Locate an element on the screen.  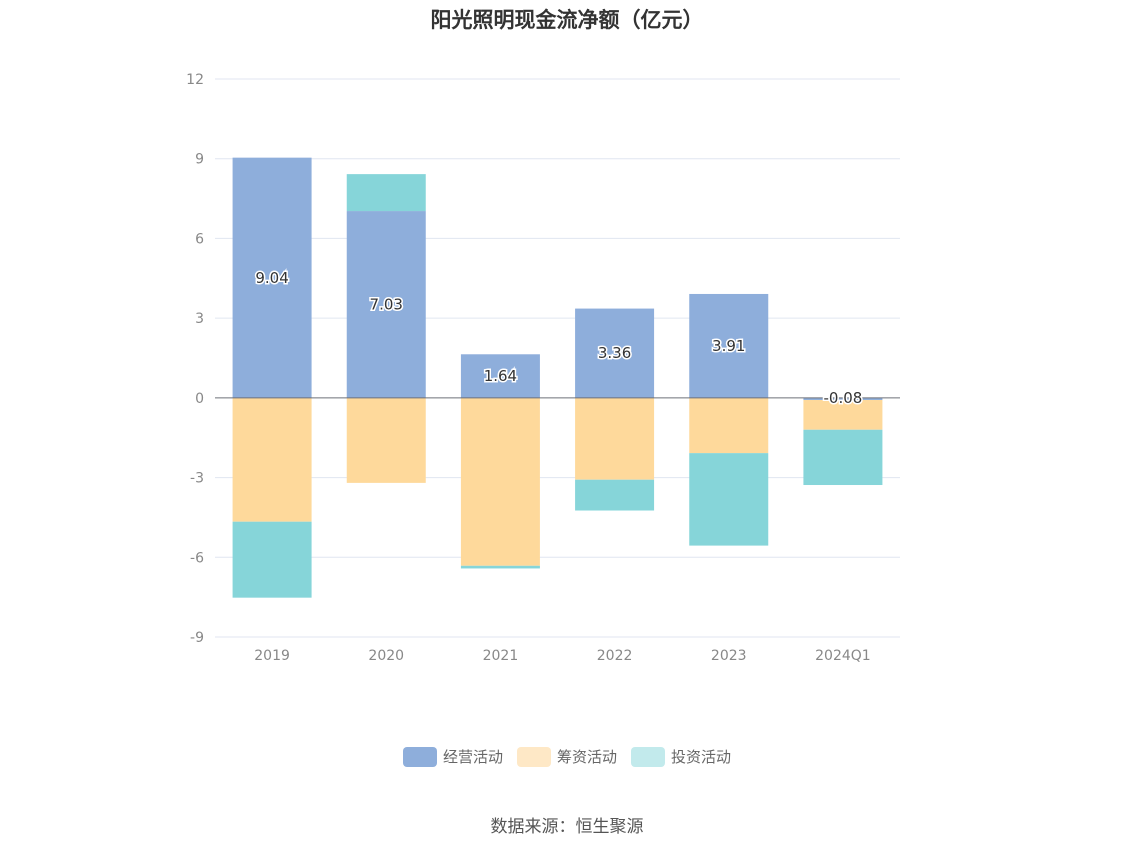
data-label: 9.04 is located at coordinates (271, 278).